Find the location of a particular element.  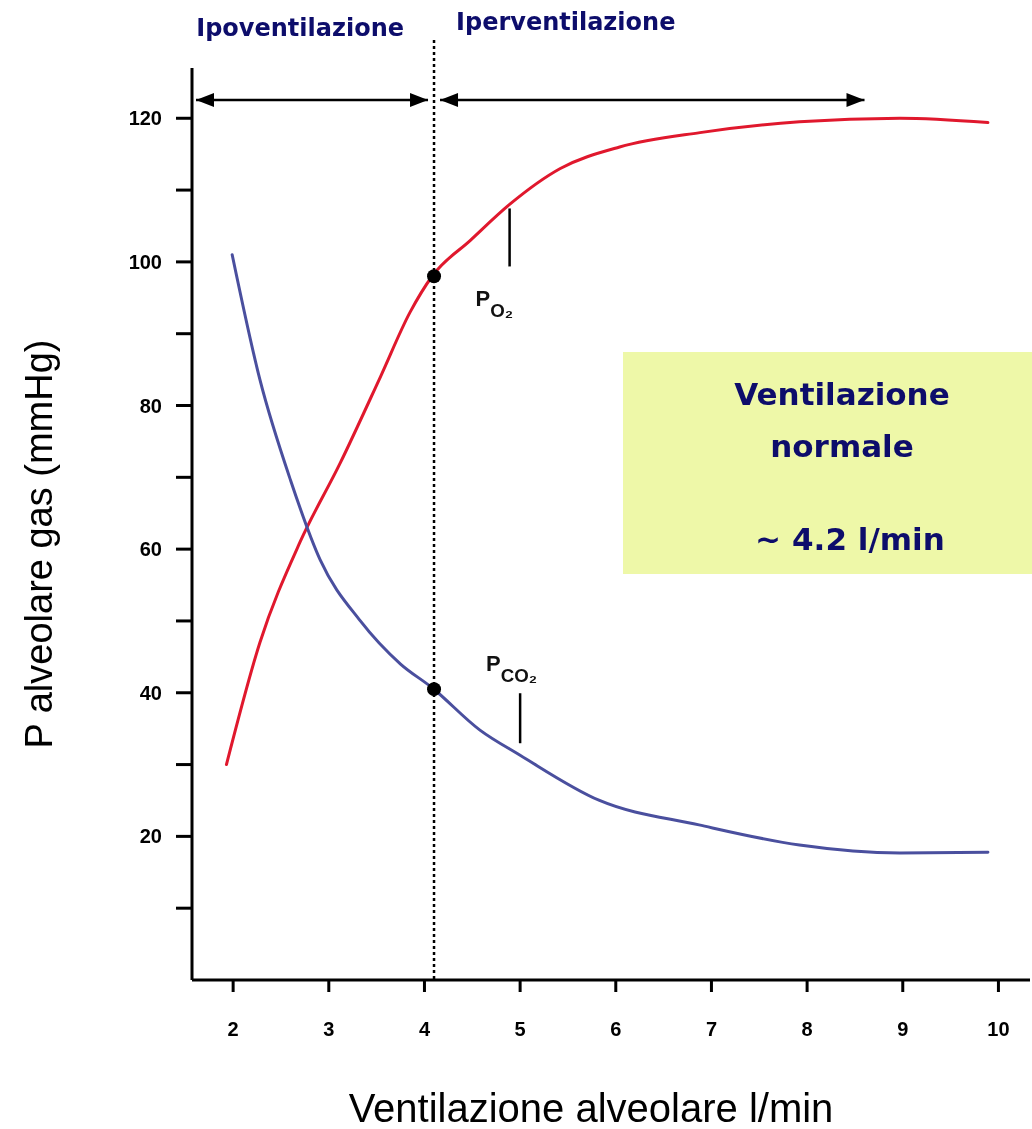

annotation: Ventilazione normale is located at coordinates (842, 420).